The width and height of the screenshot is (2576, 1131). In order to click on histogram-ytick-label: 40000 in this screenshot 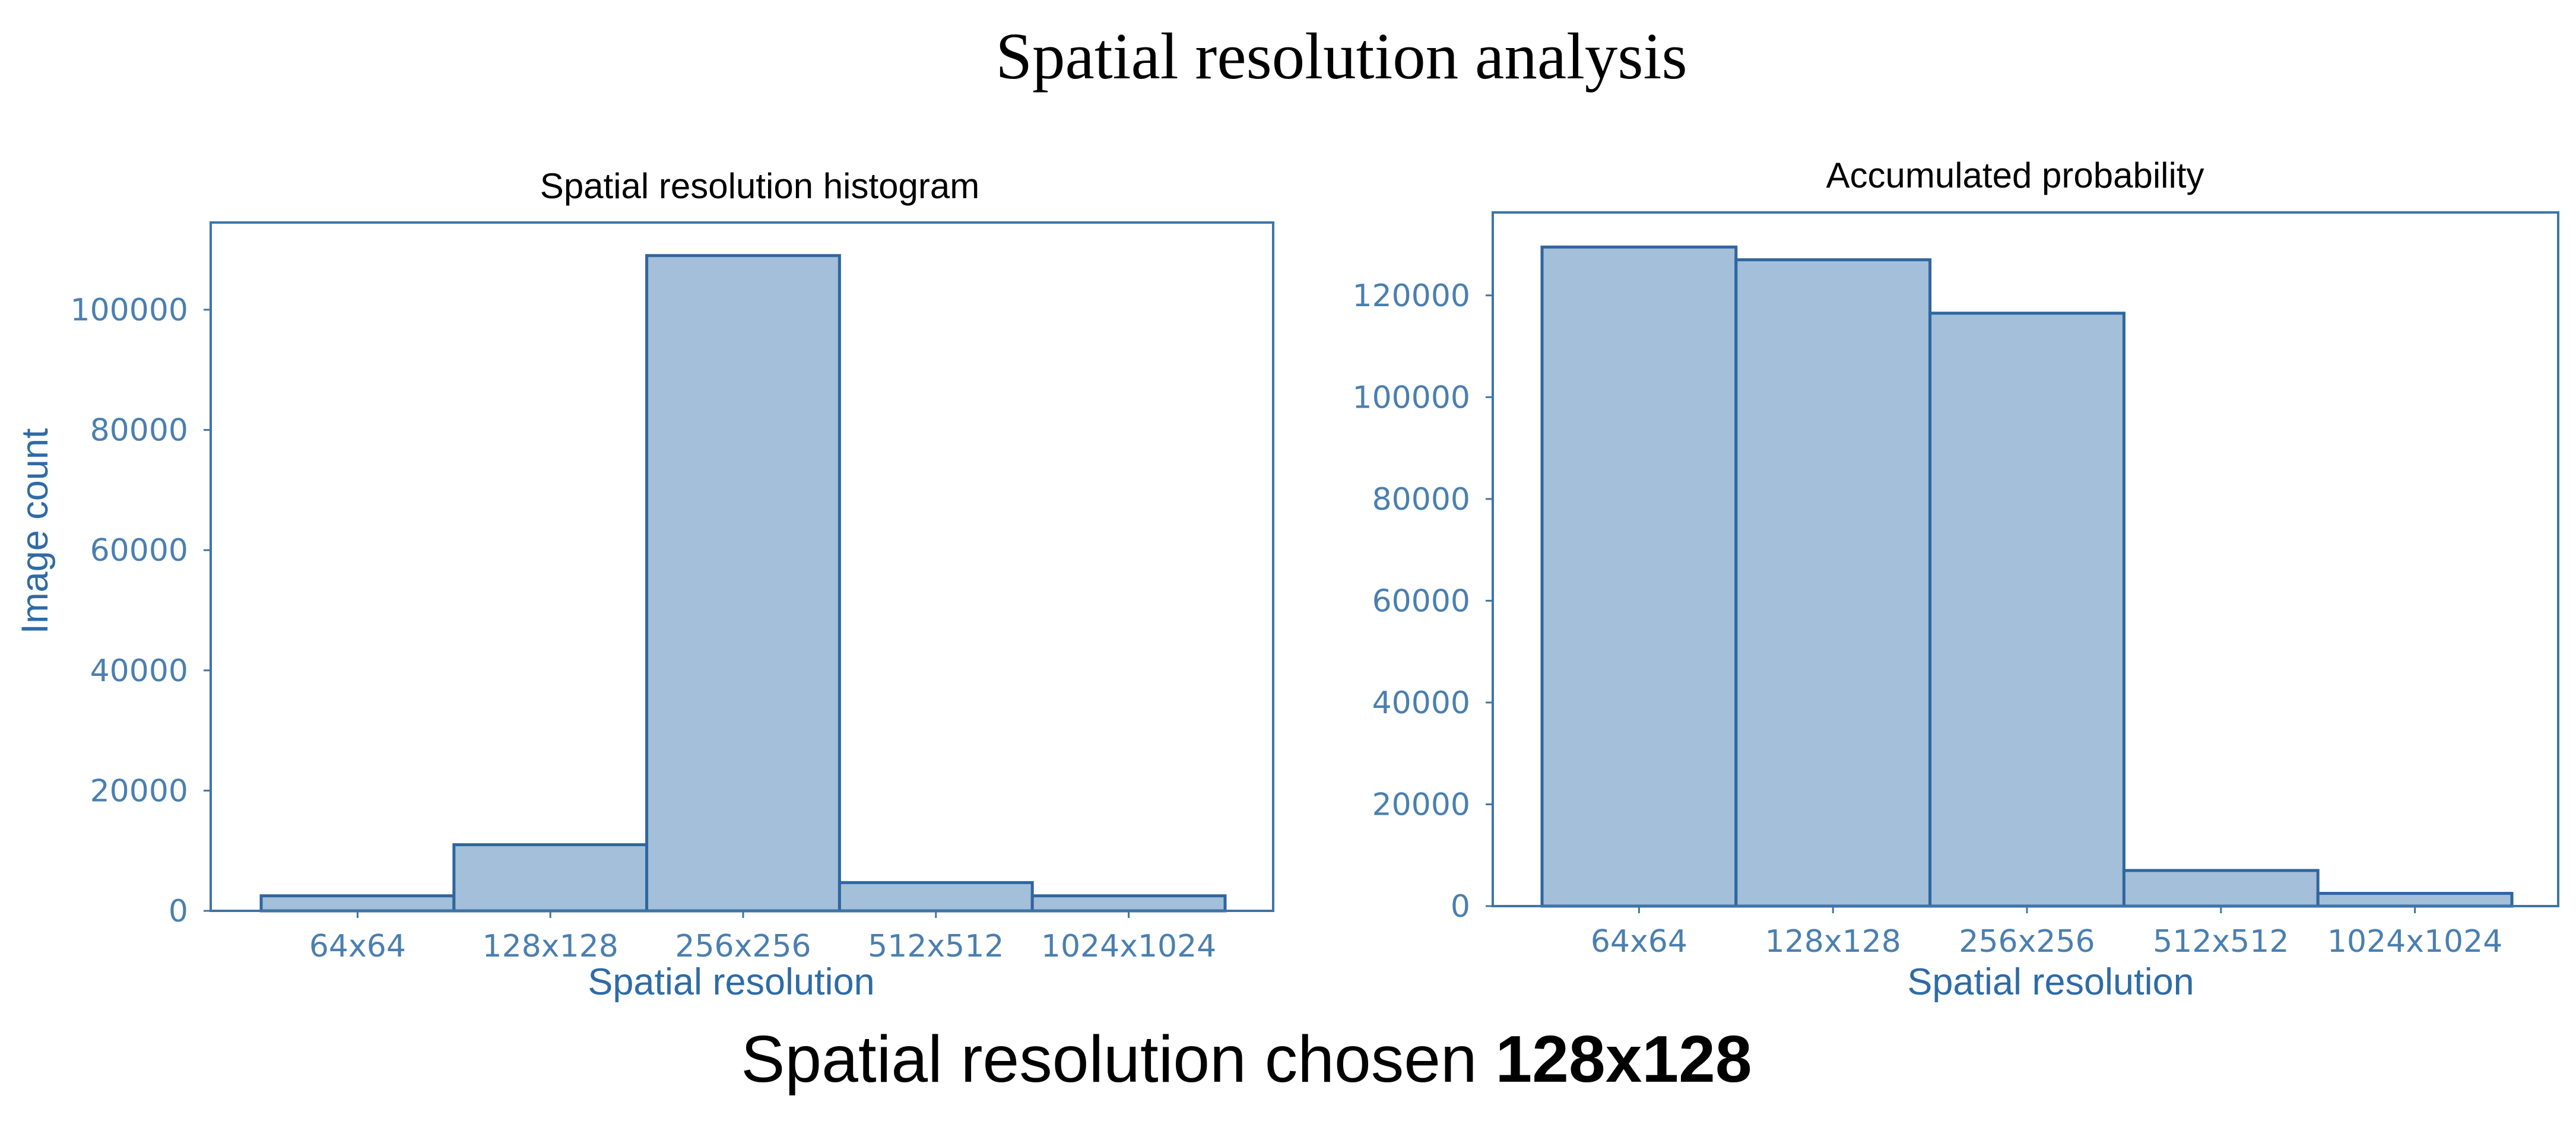, I will do `click(139, 671)`.